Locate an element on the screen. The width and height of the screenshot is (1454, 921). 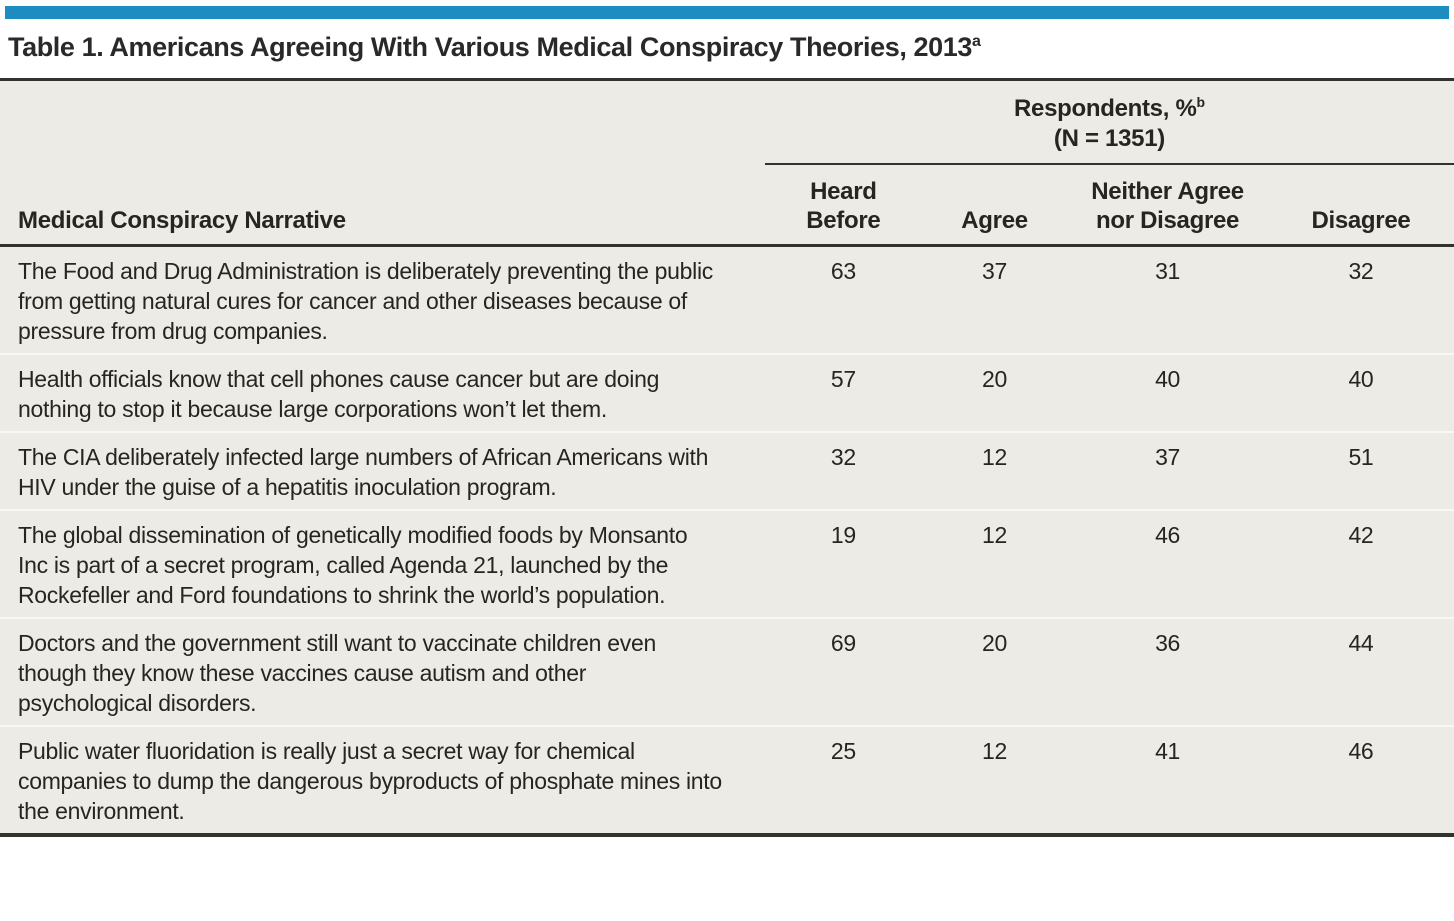
value-cell-heard: 32 is located at coordinates (843, 470).